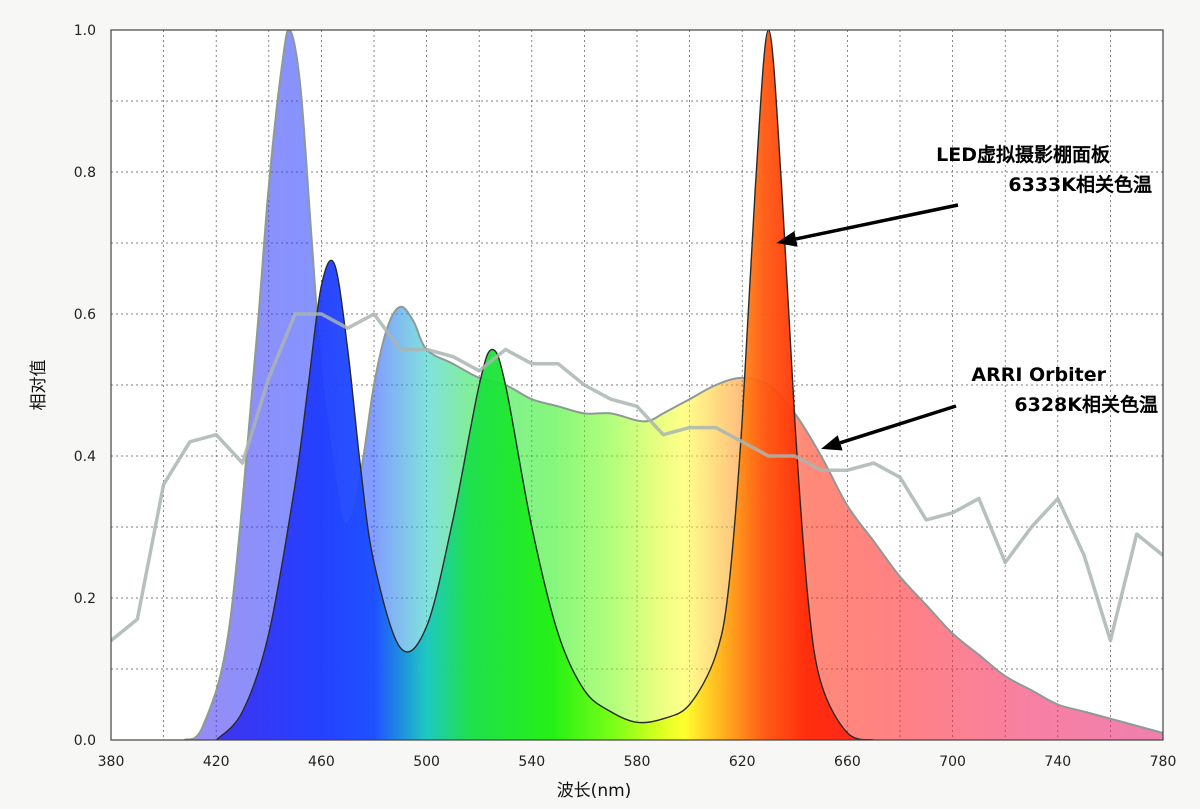 This screenshot has height=809, width=1200. What do you see at coordinates (742, 762) in the screenshot?
I see `x-tick-label: 620` at bounding box center [742, 762].